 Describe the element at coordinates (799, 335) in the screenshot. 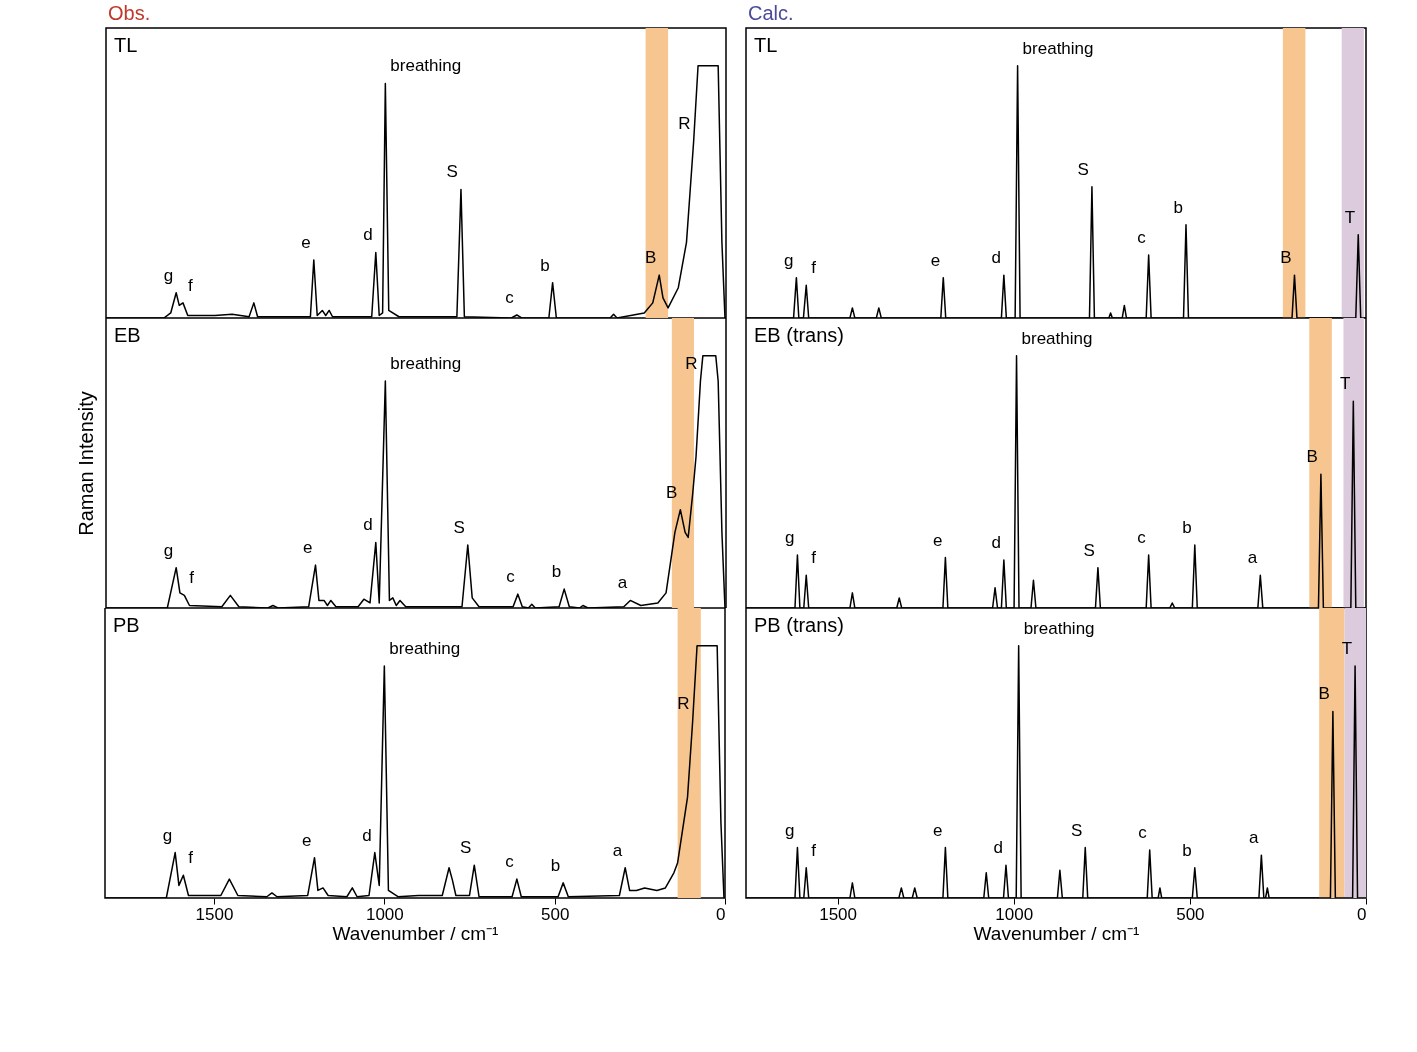

I see `chart-title: EB (trans)` at that location.